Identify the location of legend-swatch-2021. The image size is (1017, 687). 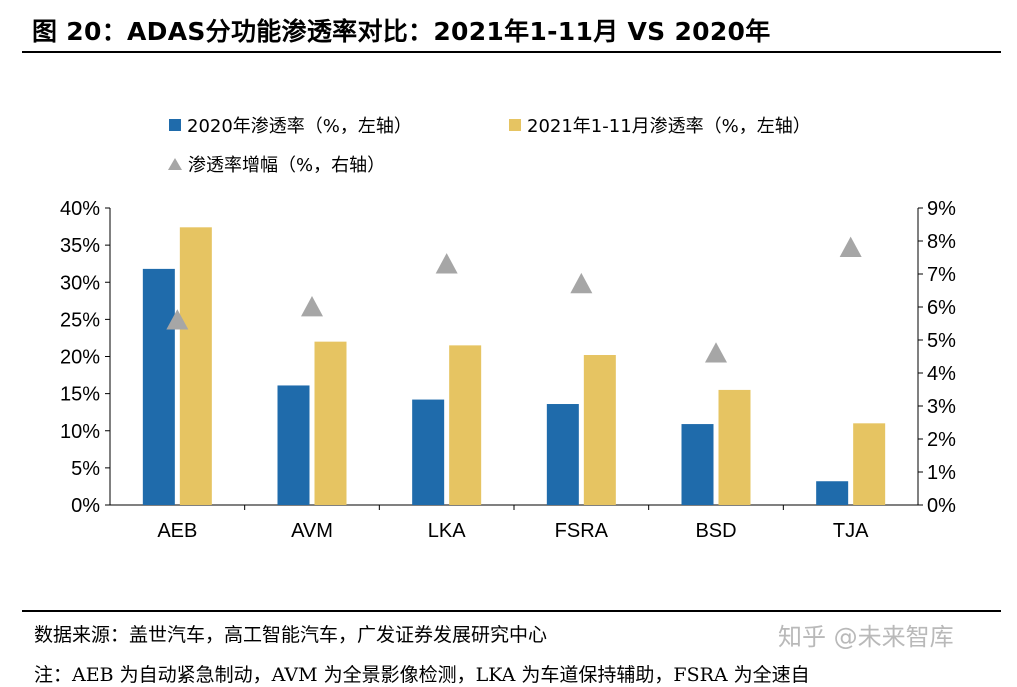
(515, 125).